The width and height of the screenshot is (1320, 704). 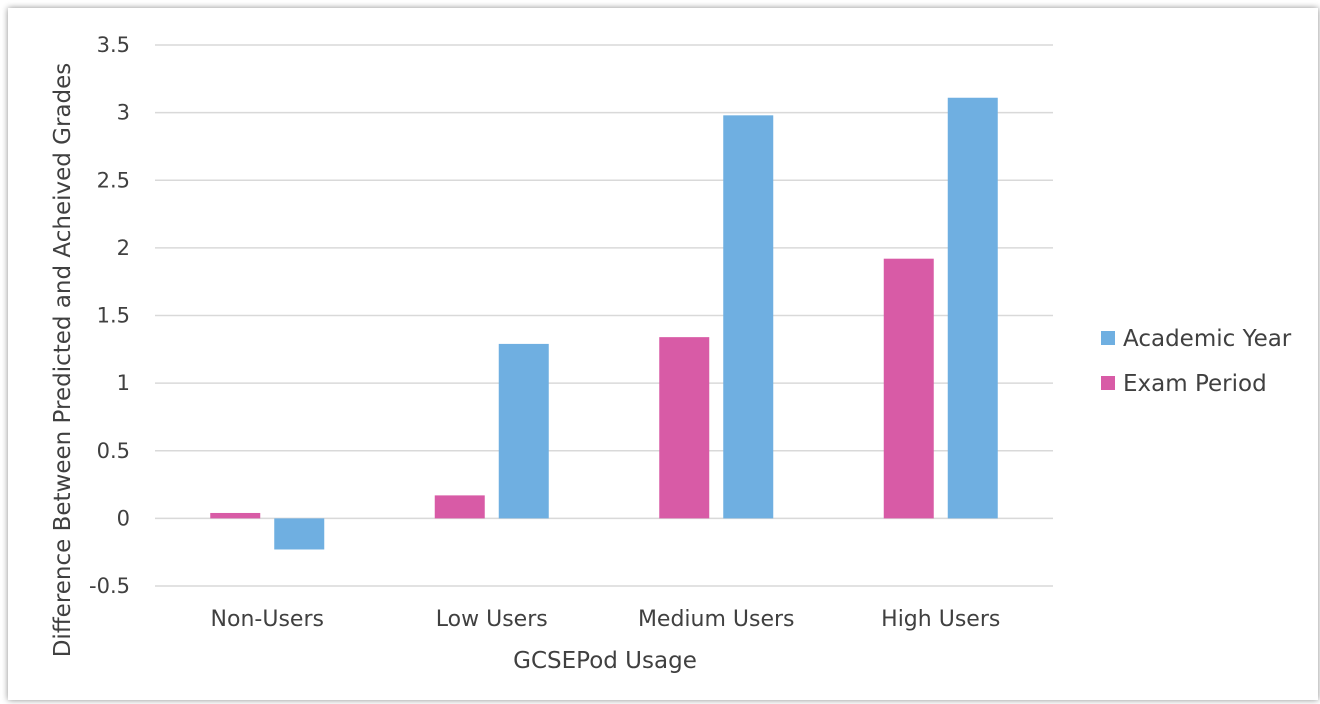 I want to click on y-tick-label: 3, so click(x=123, y=113).